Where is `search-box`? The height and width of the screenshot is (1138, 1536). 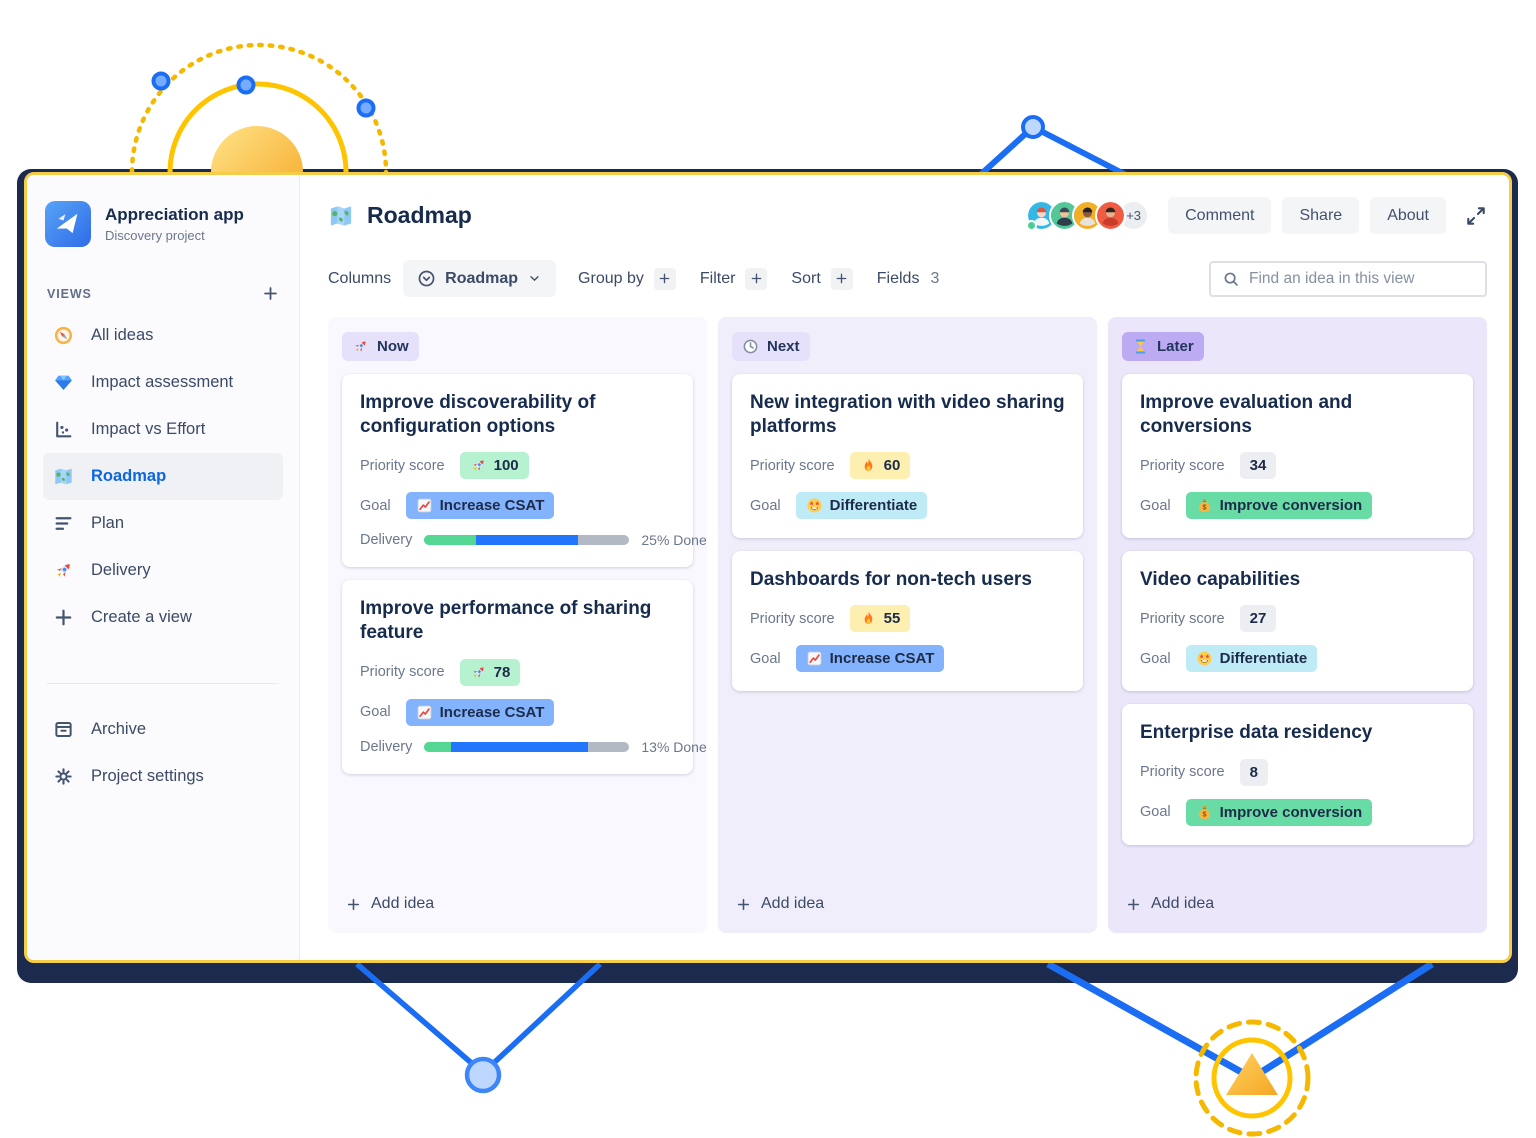 search-box is located at coordinates (1348, 278).